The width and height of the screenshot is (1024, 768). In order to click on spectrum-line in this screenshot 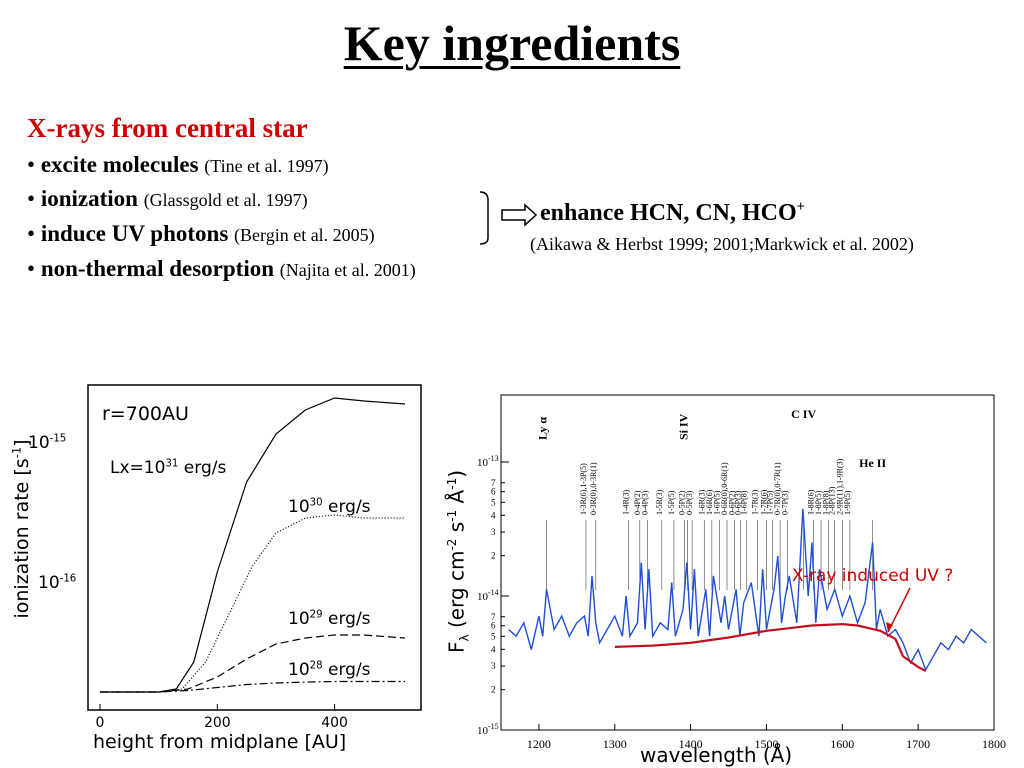, I will do `click(747, 590)`.